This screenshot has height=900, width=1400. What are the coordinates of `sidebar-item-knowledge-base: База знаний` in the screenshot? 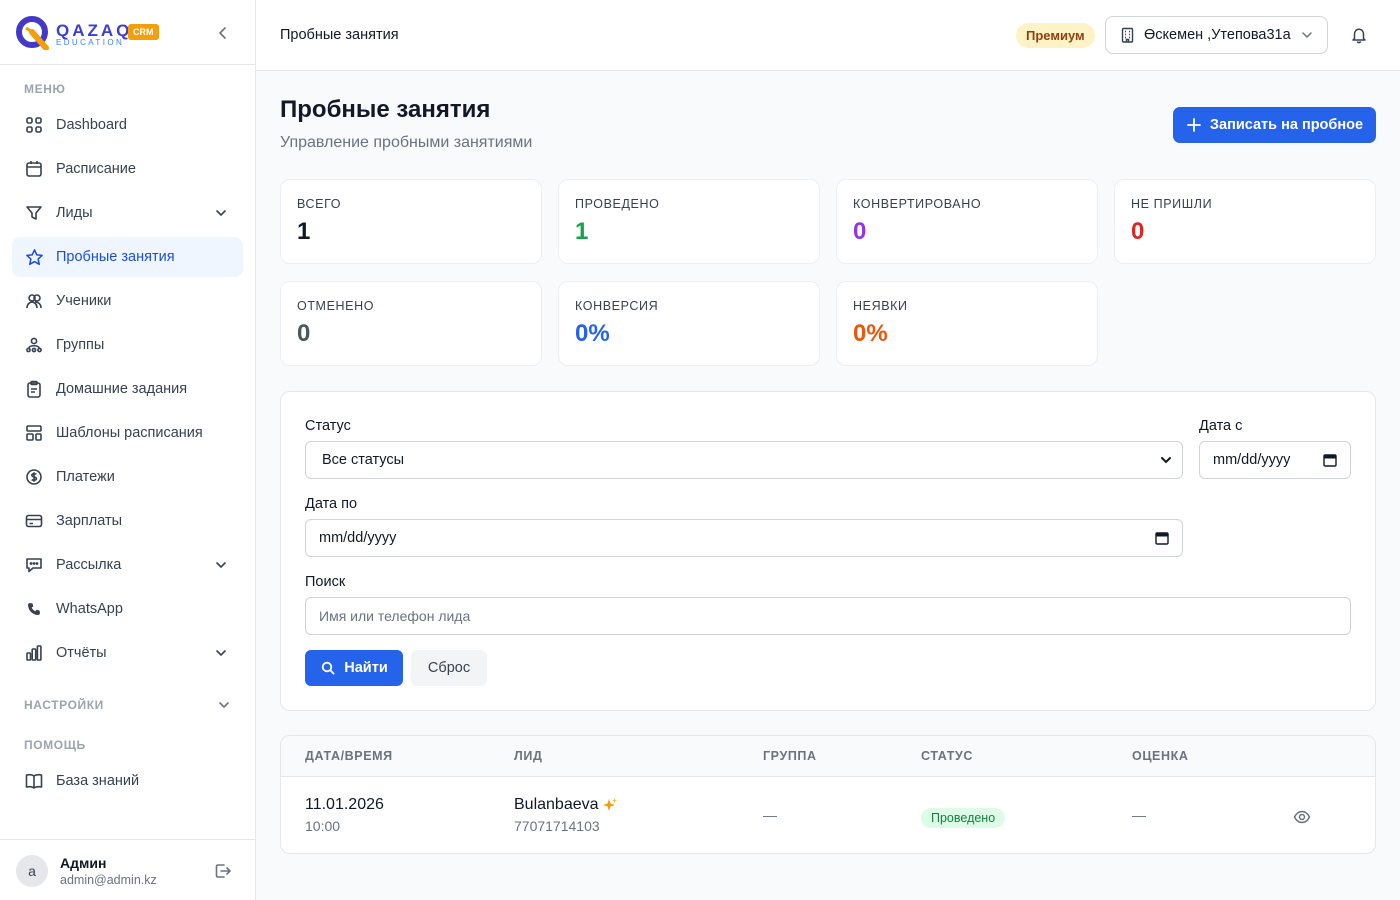 It's located at (127, 781).